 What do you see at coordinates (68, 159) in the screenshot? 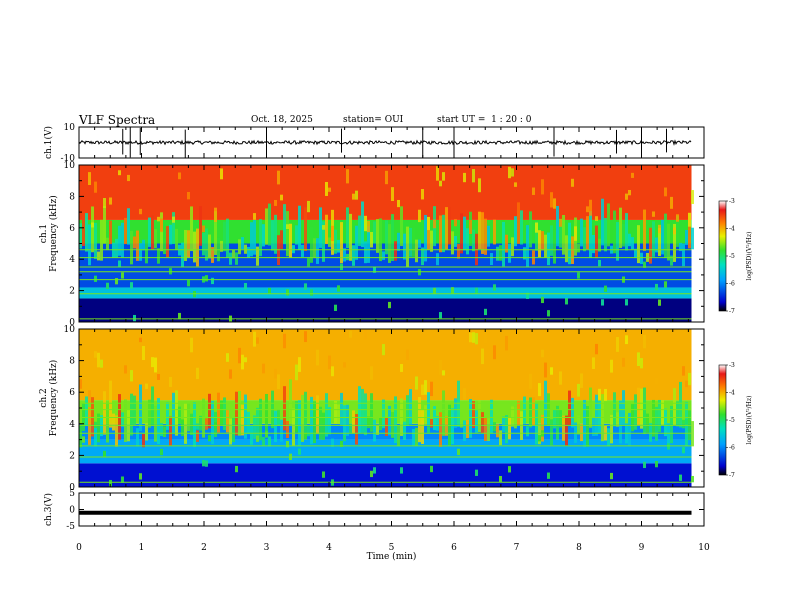
I see `ch1-ytick-label: -10` at bounding box center [68, 159].